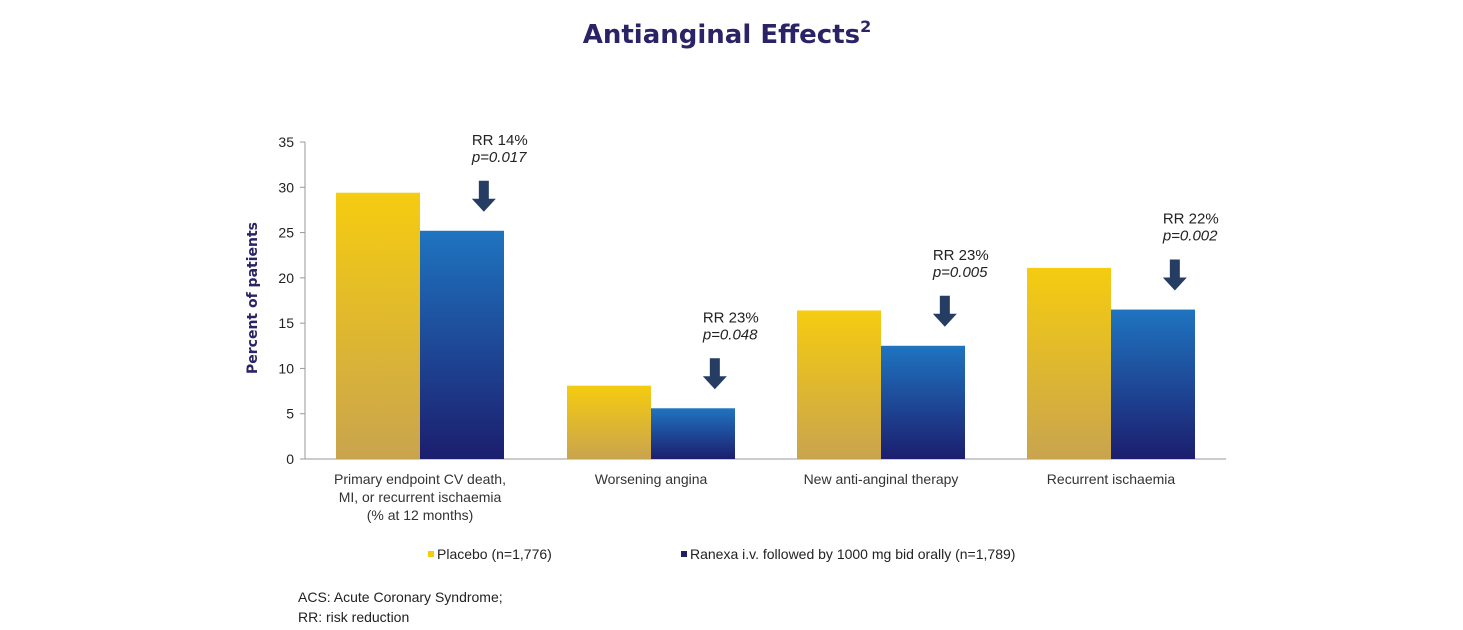  What do you see at coordinates (286, 233) in the screenshot?
I see `y-tick-label: 25` at bounding box center [286, 233].